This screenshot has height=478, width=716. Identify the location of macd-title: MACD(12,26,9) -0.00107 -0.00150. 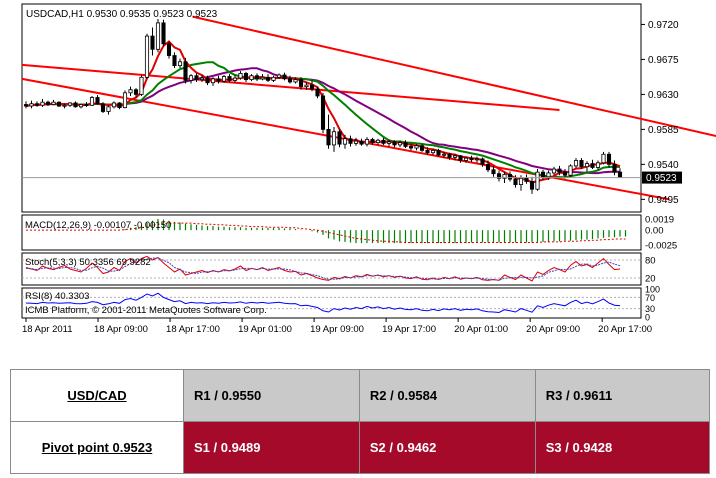
(98, 225).